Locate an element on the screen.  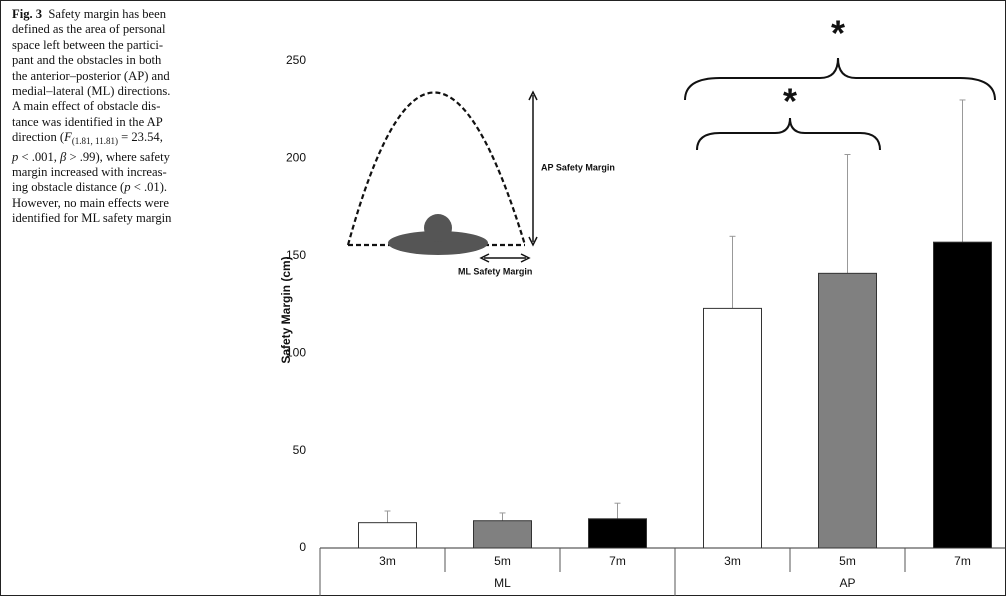
y-tick-label: 150 is located at coordinates (296, 255).